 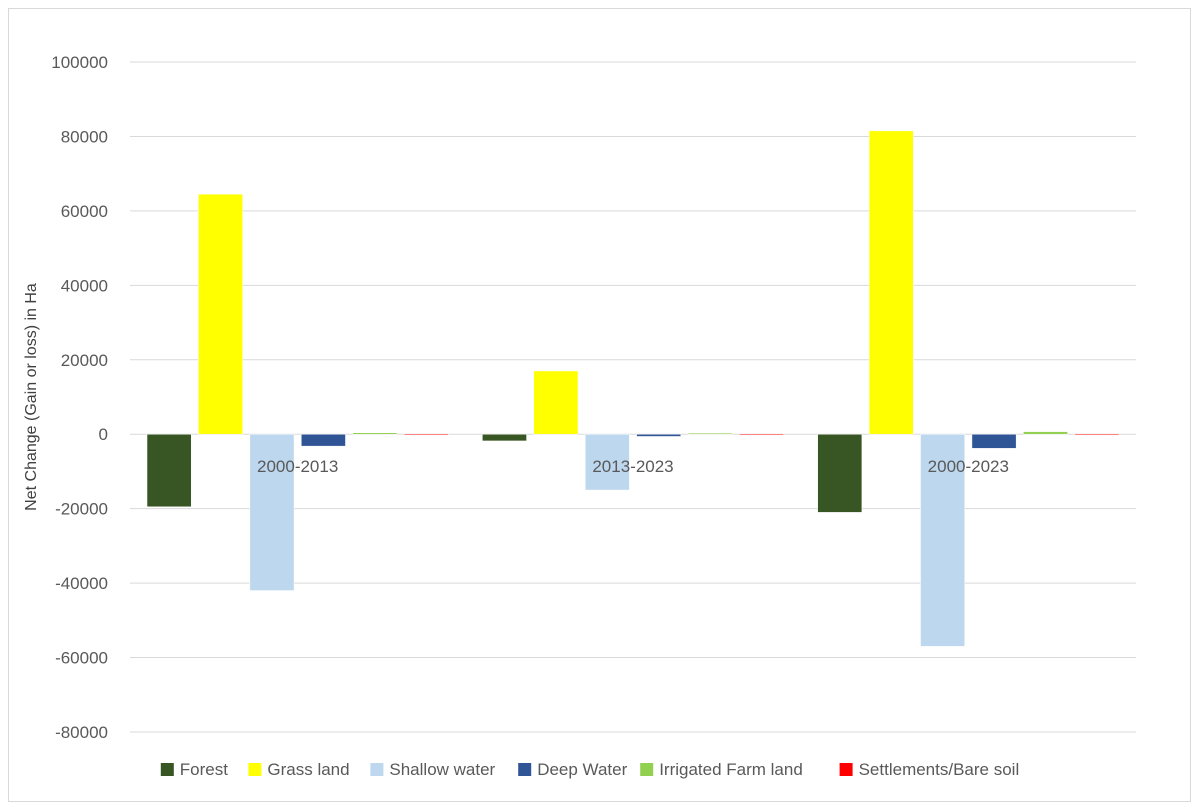 What do you see at coordinates (1045, 433) in the screenshot?
I see `bar-irrigated-farm-land-2000-2023` at bounding box center [1045, 433].